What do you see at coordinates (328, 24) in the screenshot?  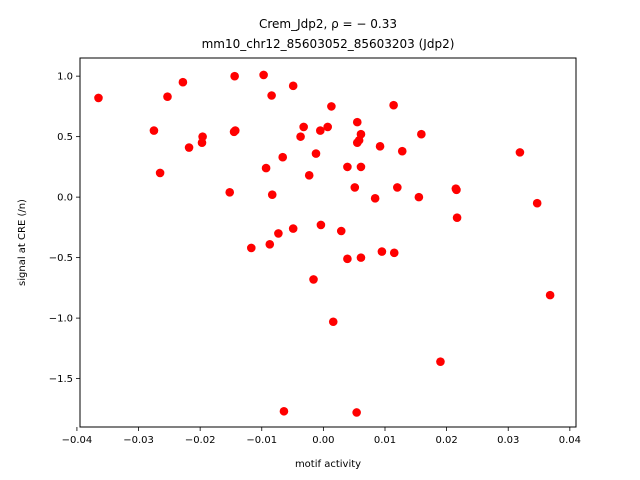 I see `chart-title-line1: Crem_Jdp2, ρ = − 0.33` at bounding box center [328, 24].